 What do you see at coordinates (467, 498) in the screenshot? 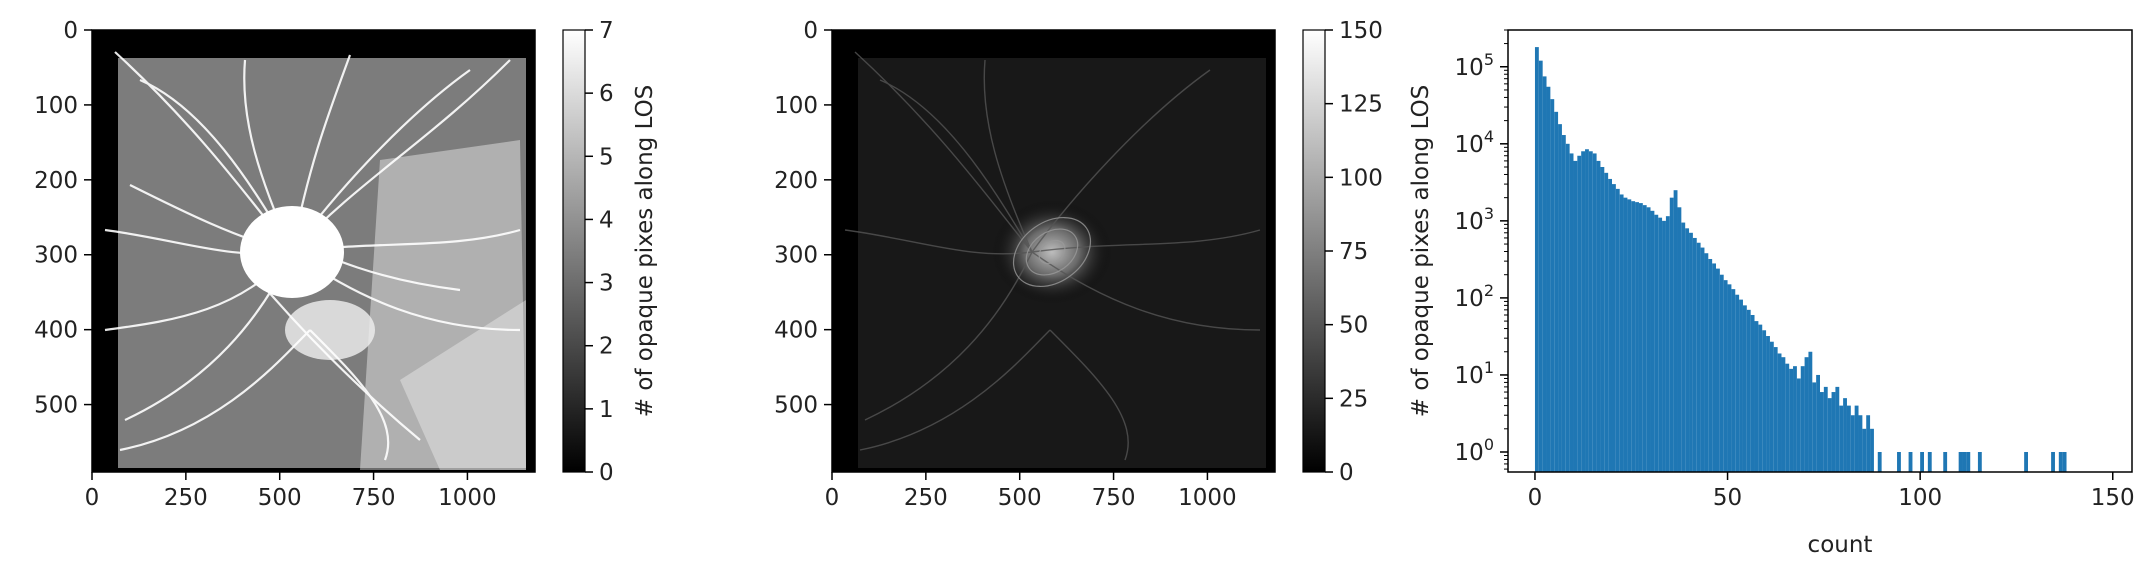
I see `x-tick-label: 1000` at bounding box center [467, 498].